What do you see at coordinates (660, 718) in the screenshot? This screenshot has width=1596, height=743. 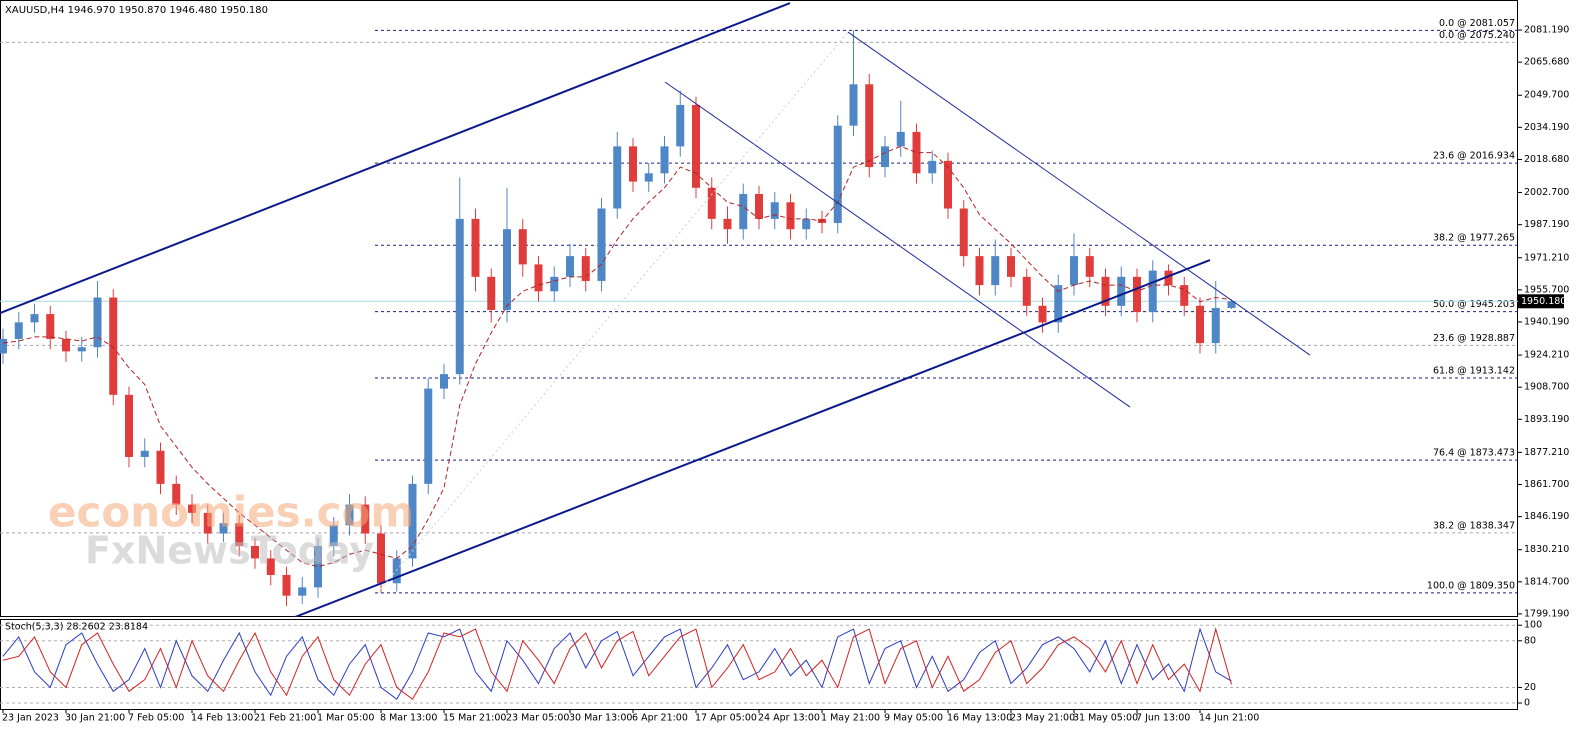 I see `x-tick-label: 6 Apr 21:00` at bounding box center [660, 718].